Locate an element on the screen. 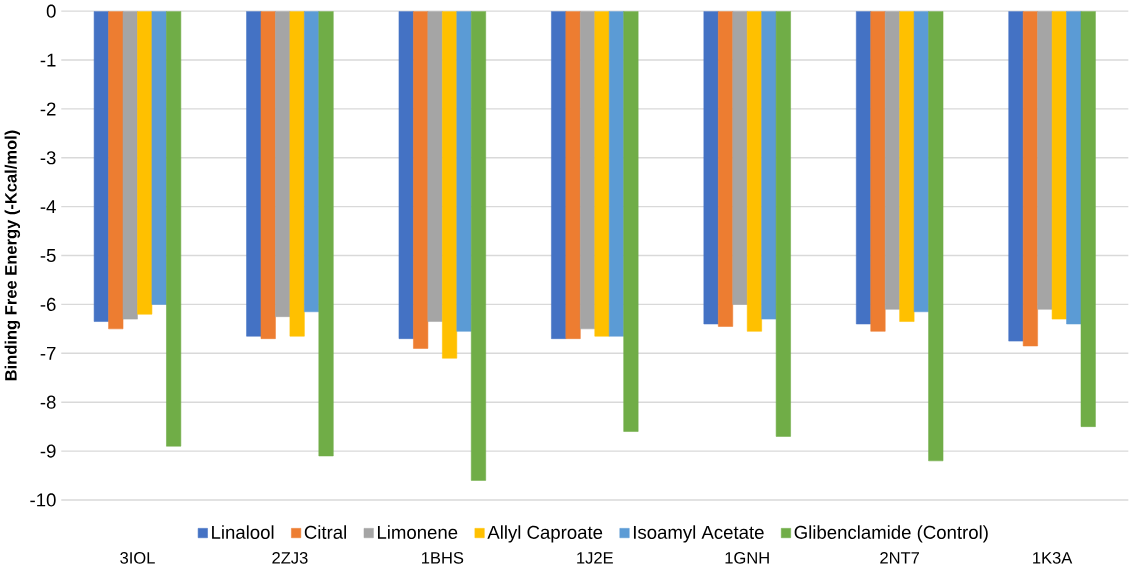 This screenshot has width=1129, height=568. x-tick-label: 1J2E is located at coordinates (595, 557).